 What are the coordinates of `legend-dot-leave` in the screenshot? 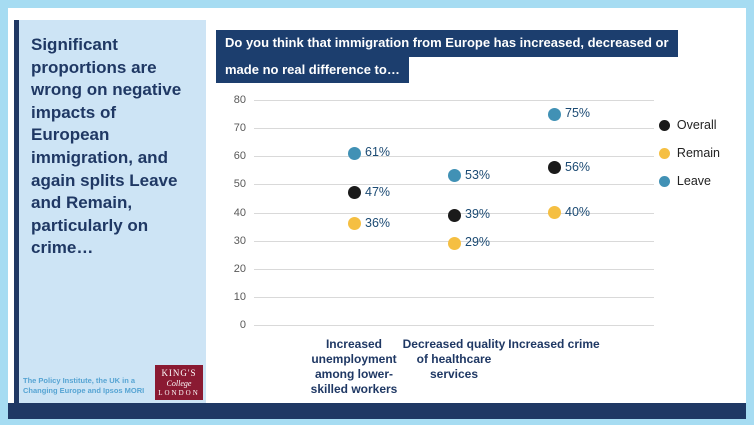 It's located at (664, 181).